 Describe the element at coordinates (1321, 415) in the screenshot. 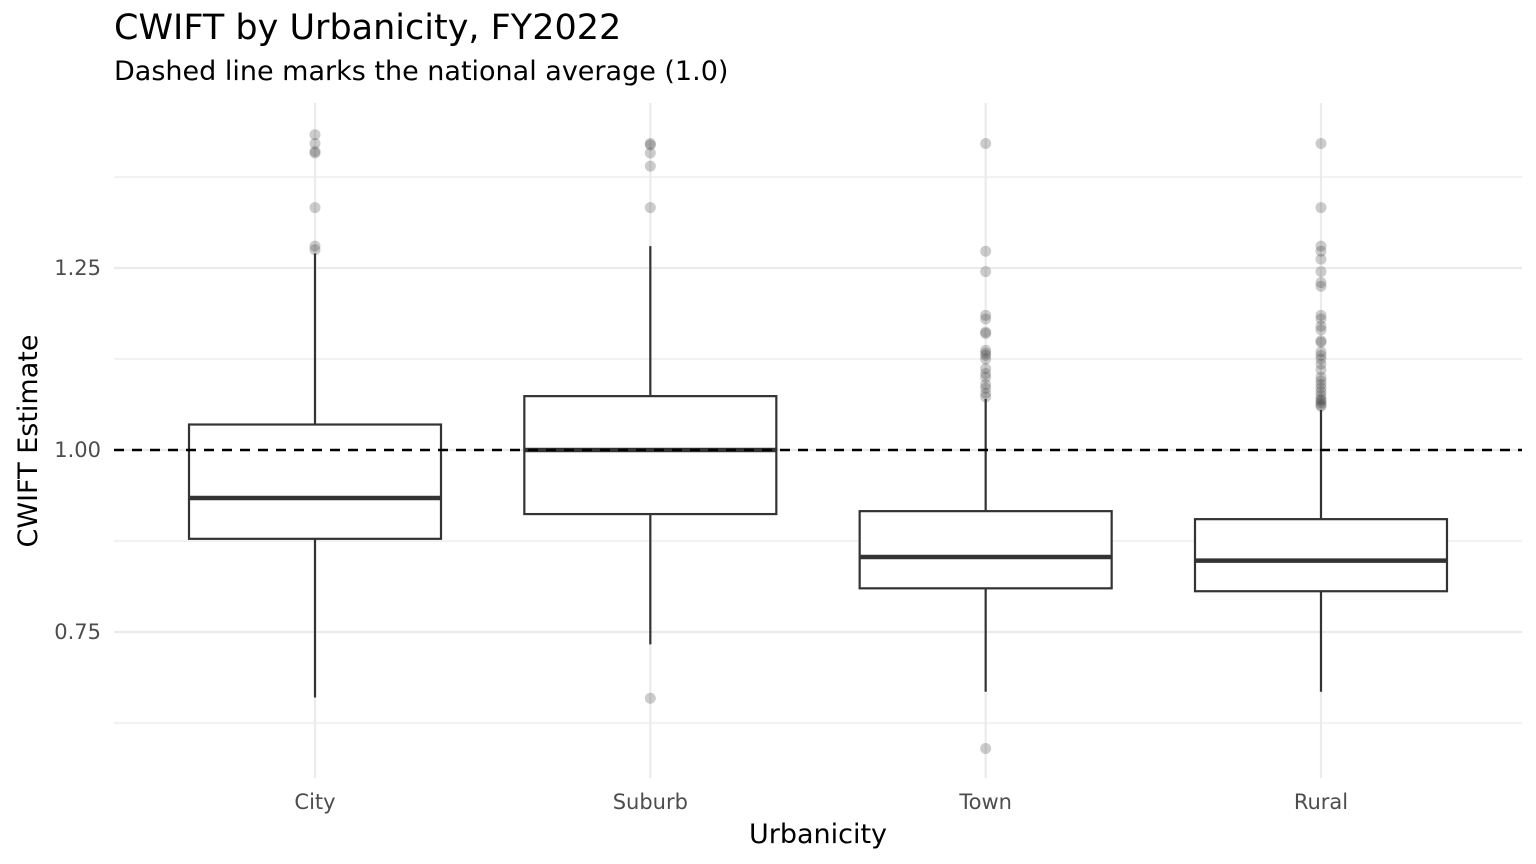

I see `box-rural` at that location.